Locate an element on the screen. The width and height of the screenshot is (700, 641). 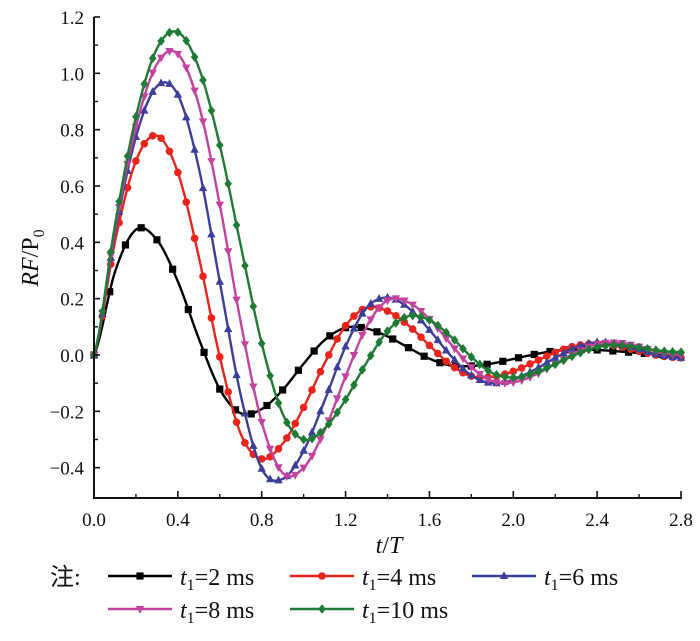
y-tick-label: 0.4 is located at coordinates (72, 243).